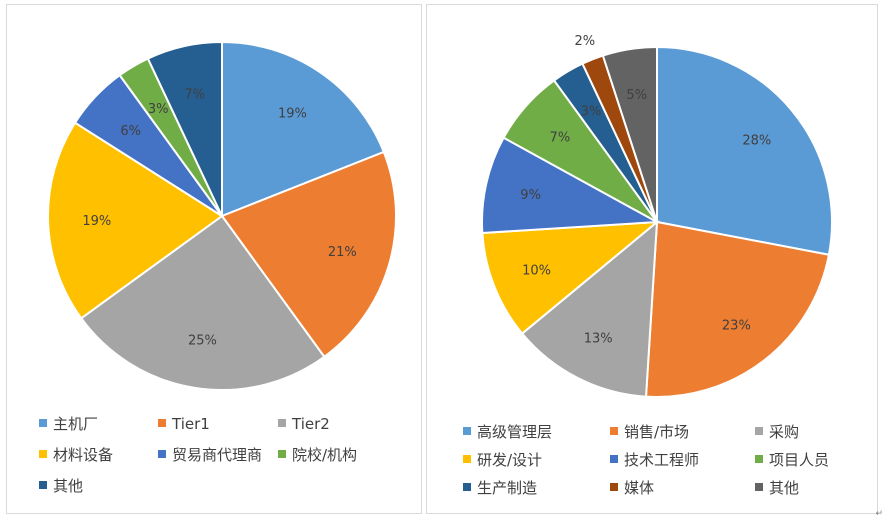 This screenshot has height=520, width=885. Describe the element at coordinates (515, 432) in the screenshot. I see `legend-label: 高级管理层` at that location.